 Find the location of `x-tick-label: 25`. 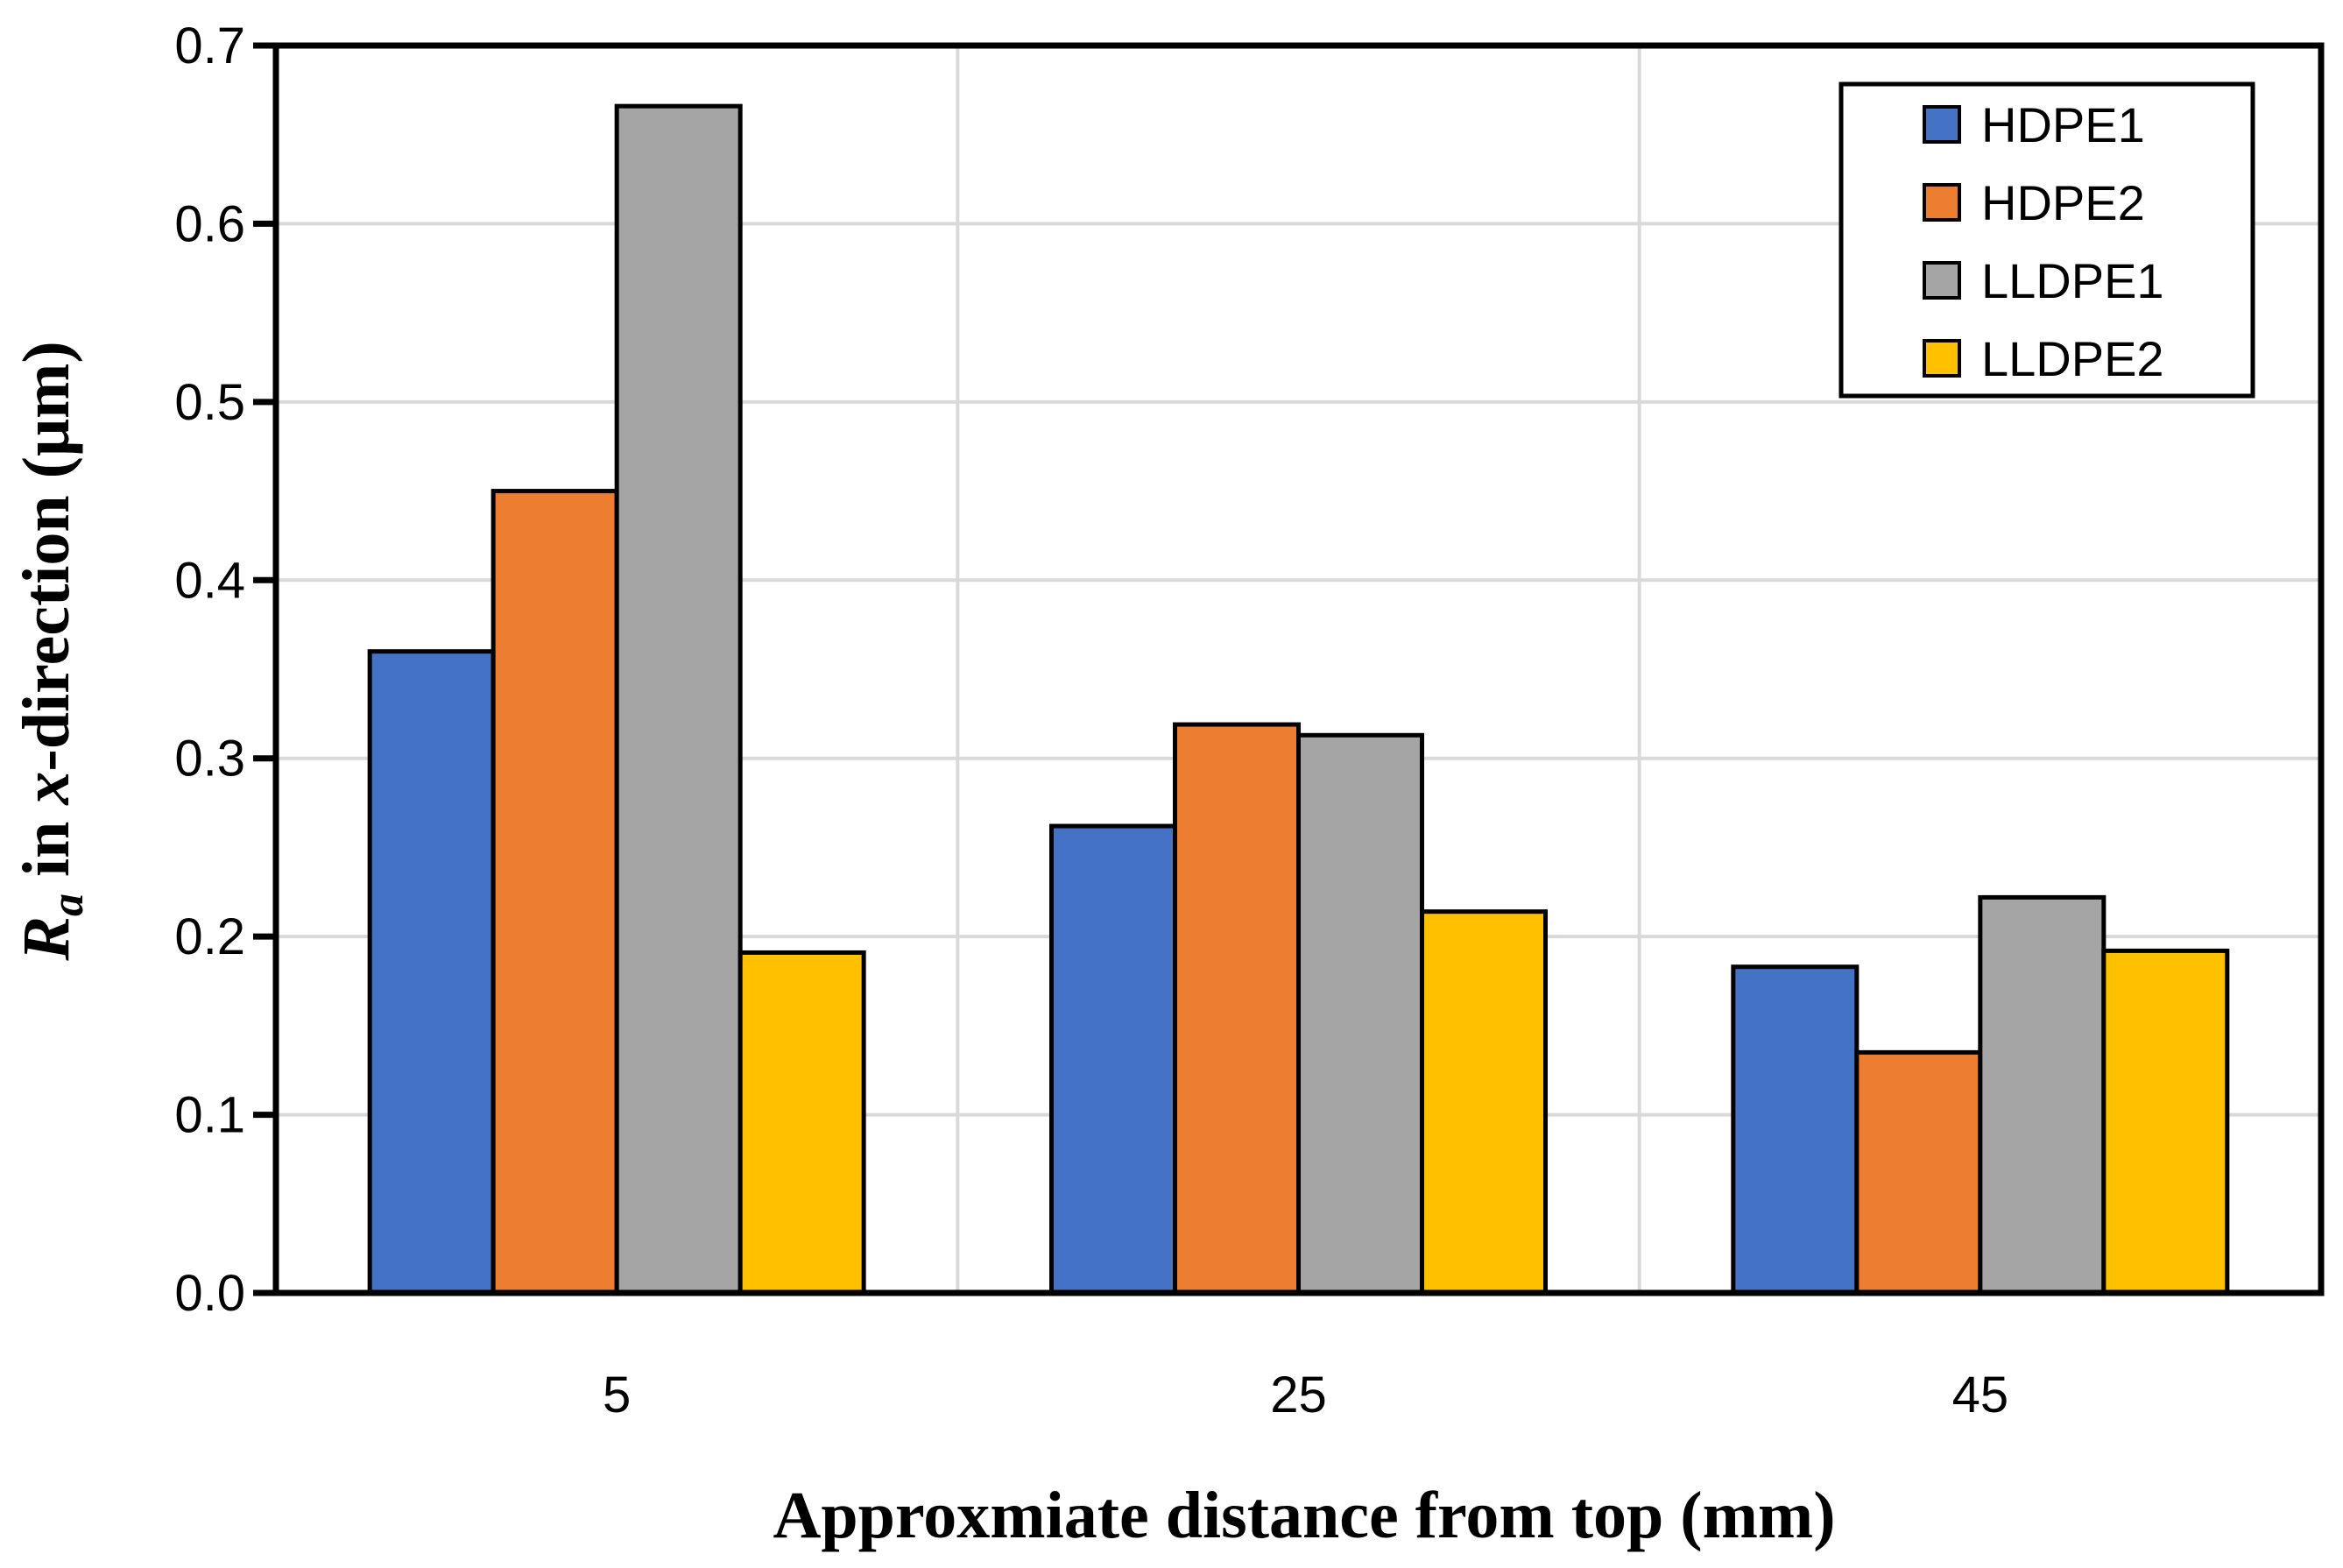

x-tick-label: 25 is located at coordinates (1298, 1395).